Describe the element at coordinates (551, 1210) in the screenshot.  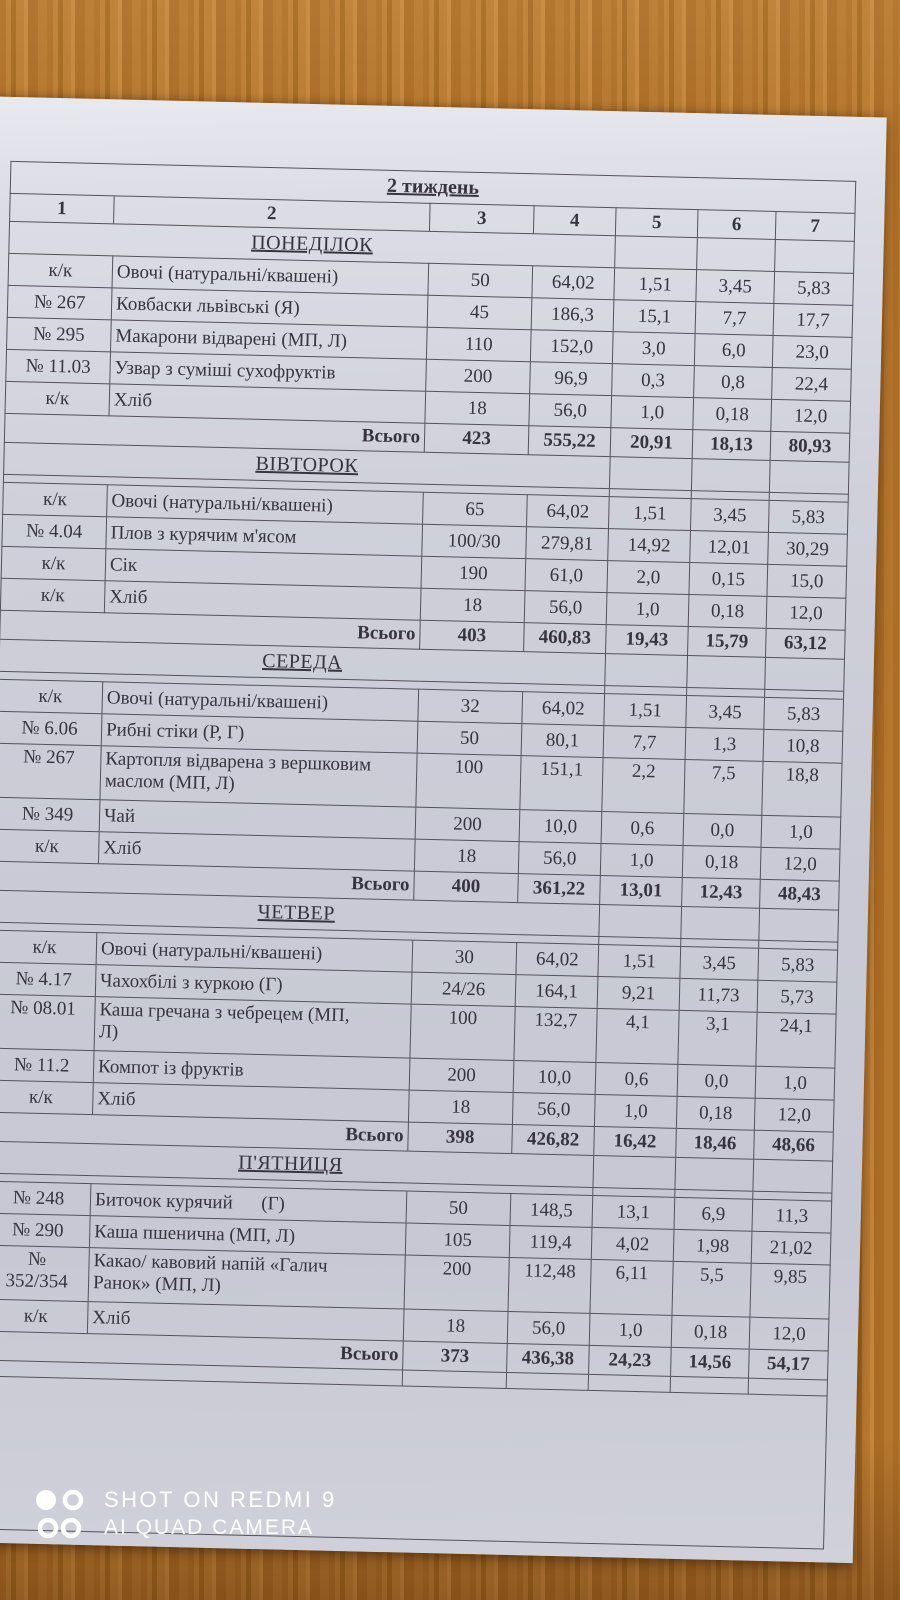
I see `dish-value: 148,5` at that location.